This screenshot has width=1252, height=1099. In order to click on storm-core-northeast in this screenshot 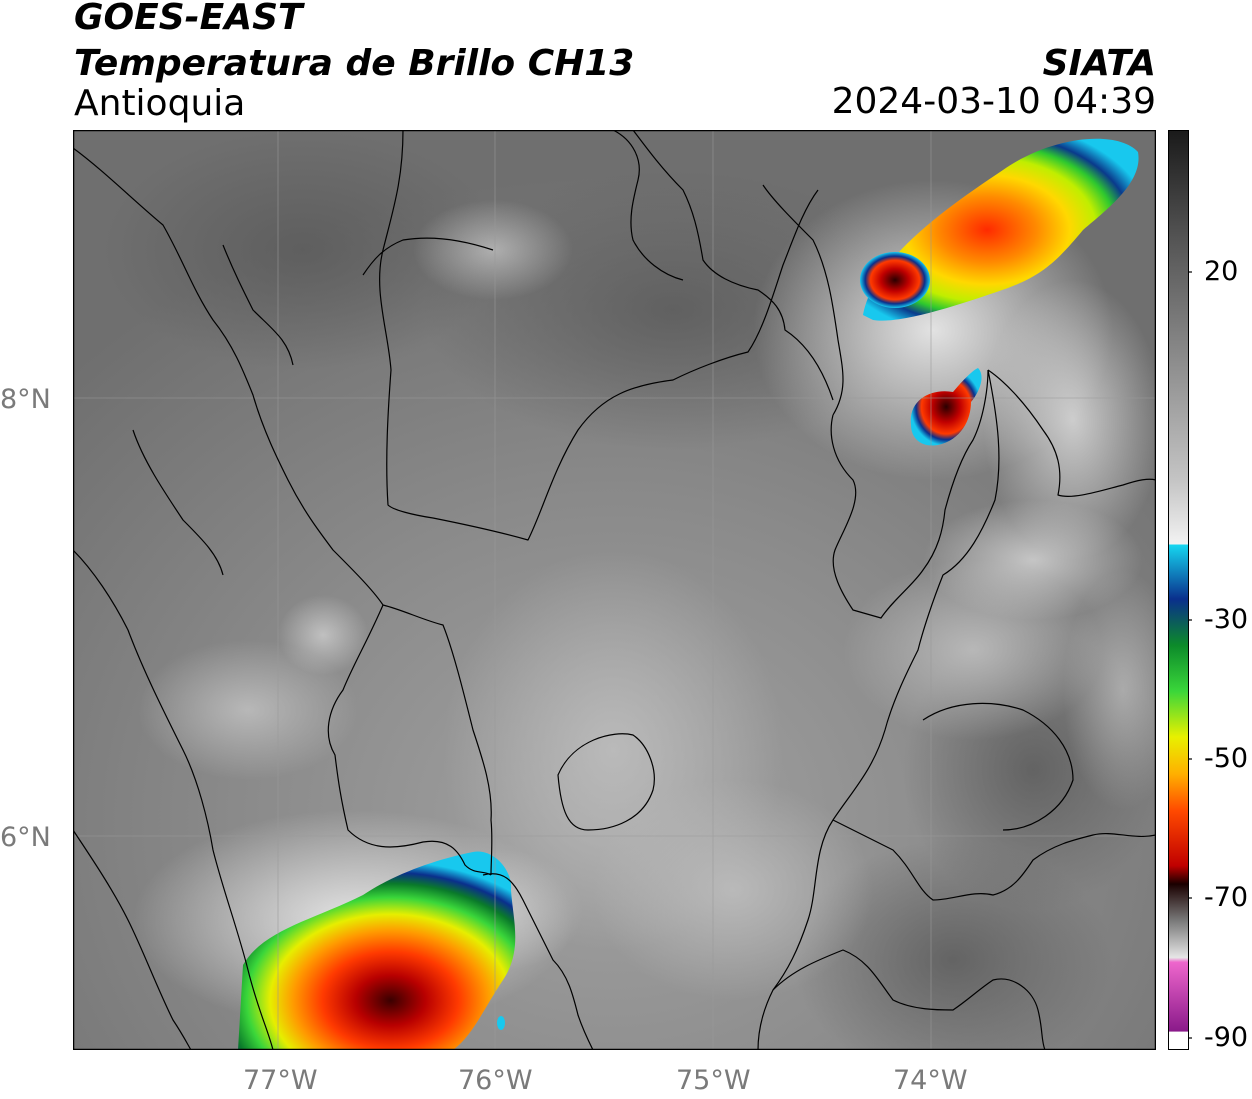, I will do `click(895, 280)`.